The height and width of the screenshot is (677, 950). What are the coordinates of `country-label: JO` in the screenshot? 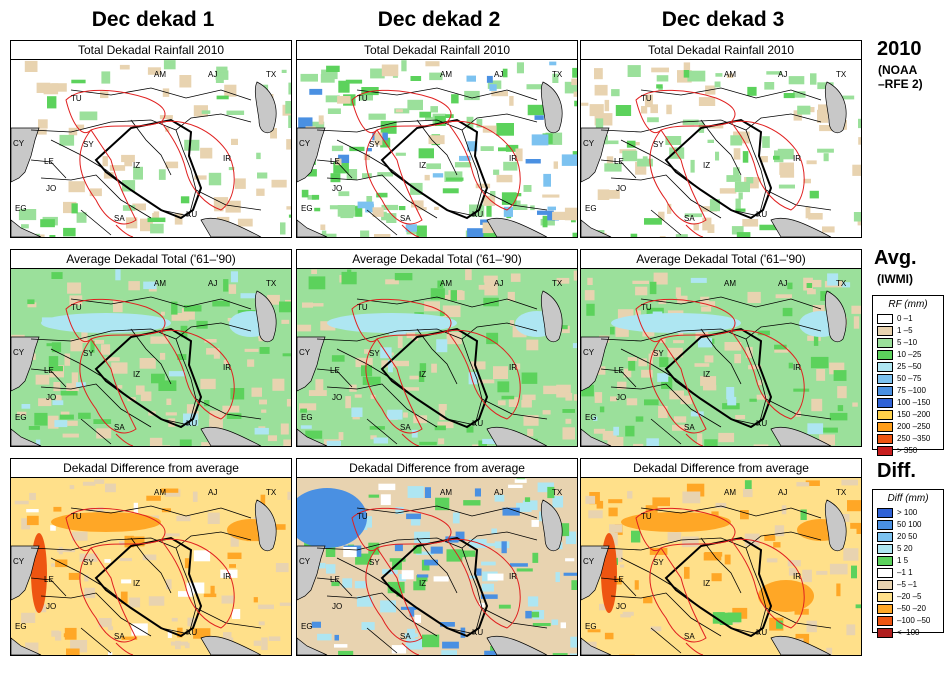 It's located at (51, 606).